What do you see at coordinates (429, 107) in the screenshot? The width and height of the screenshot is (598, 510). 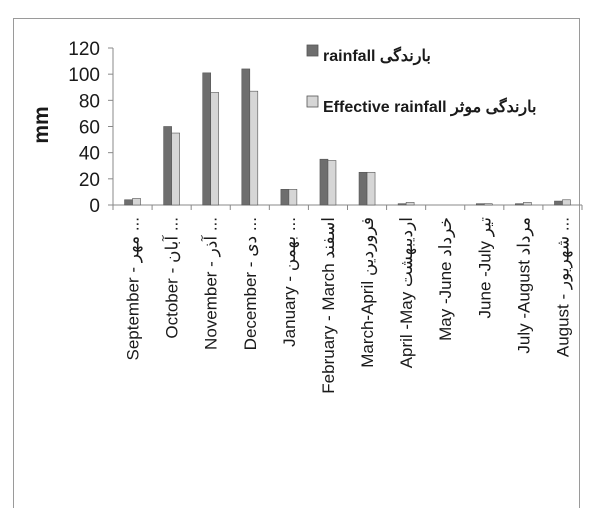 I see `legend-entry: Effective rainfall بارندگی موثر` at bounding box center [429, 107].